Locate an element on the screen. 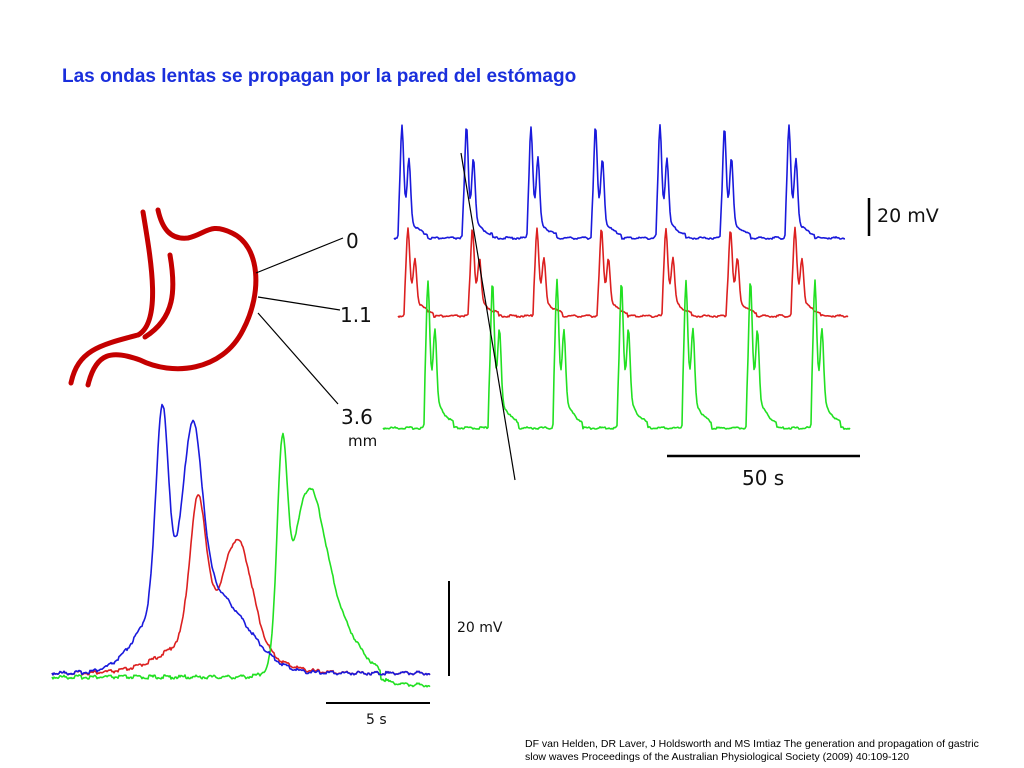 Image resolution: width=1024 pixels, height=768 pixels. site-label-1-1: 1.1 is located at coordinates (356, 315).